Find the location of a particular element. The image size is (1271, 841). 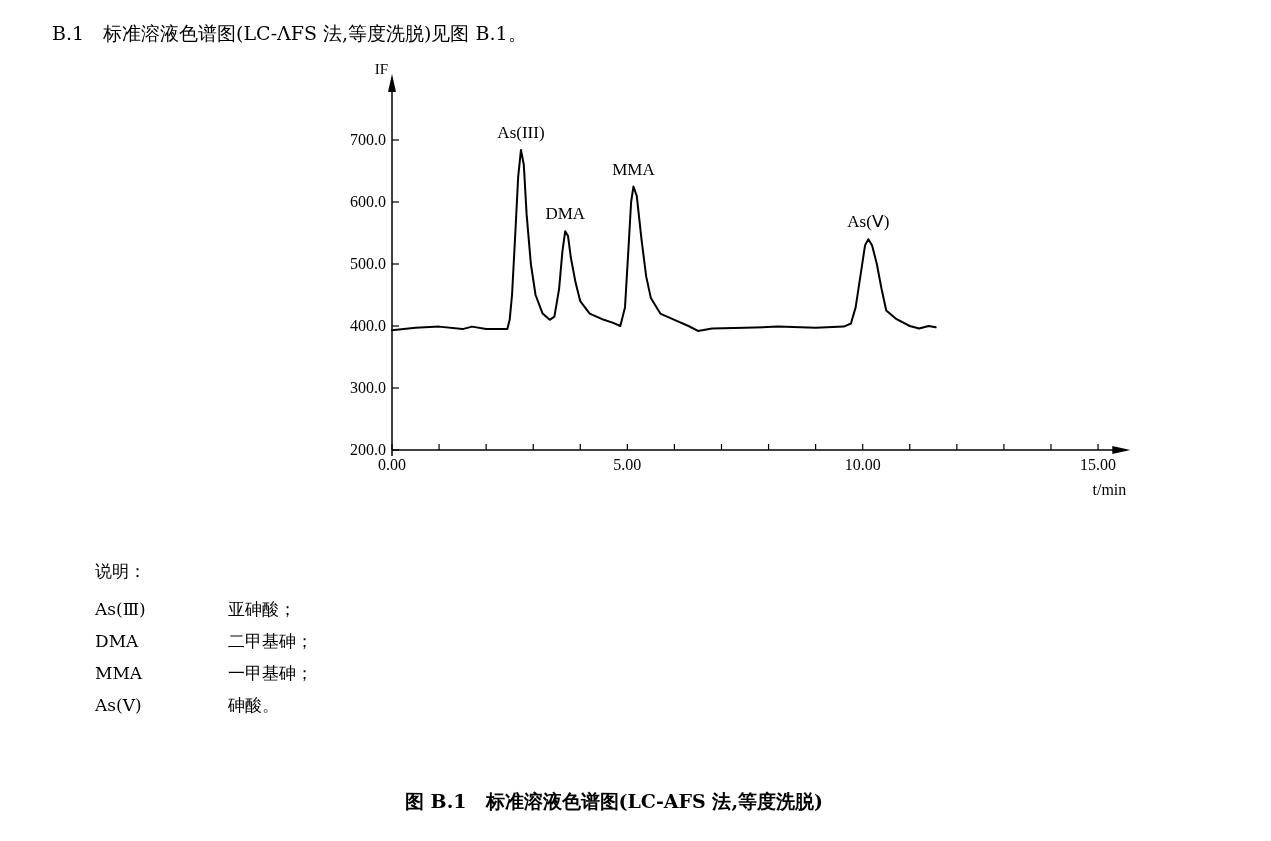

text: 二甲基砷； is located at coordinates (270, 641).